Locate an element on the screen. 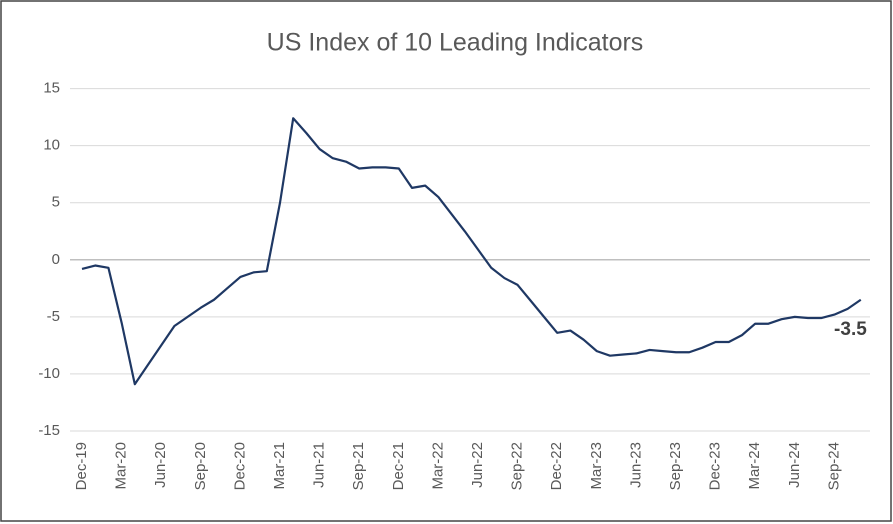  y-tick-label: -10 is located at coordinates (49, 373).